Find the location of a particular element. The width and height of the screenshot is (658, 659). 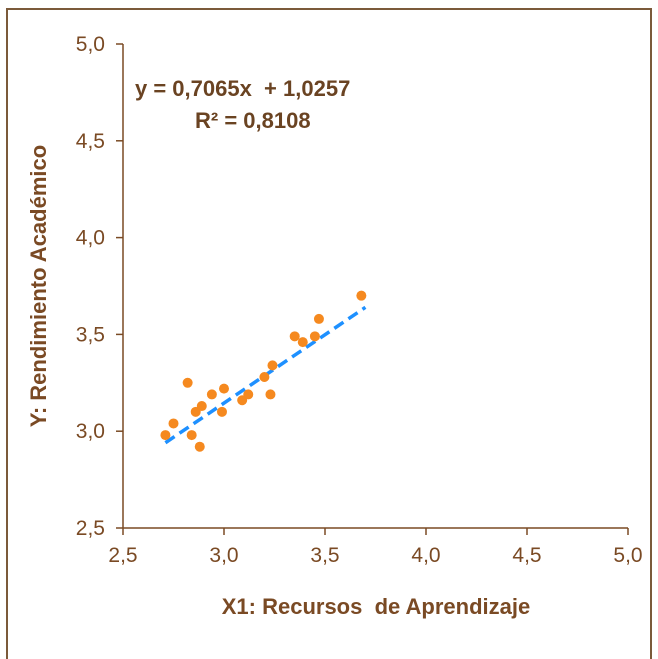

x-tick-label: 5,0 is located at coordinates (627, 555).